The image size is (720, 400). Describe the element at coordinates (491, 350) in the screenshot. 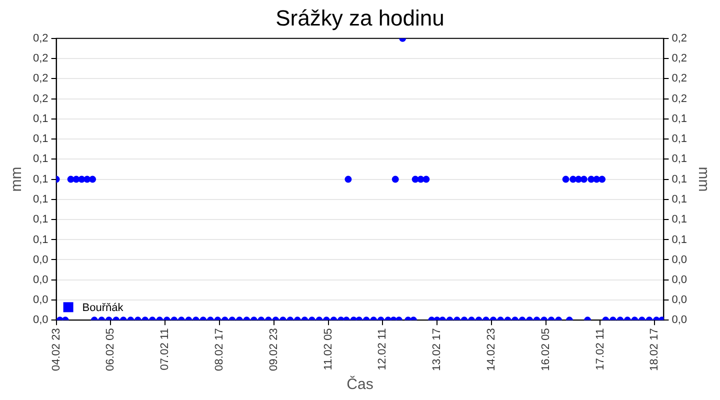

I see `x-tick-label: 14.02 23` at that location.